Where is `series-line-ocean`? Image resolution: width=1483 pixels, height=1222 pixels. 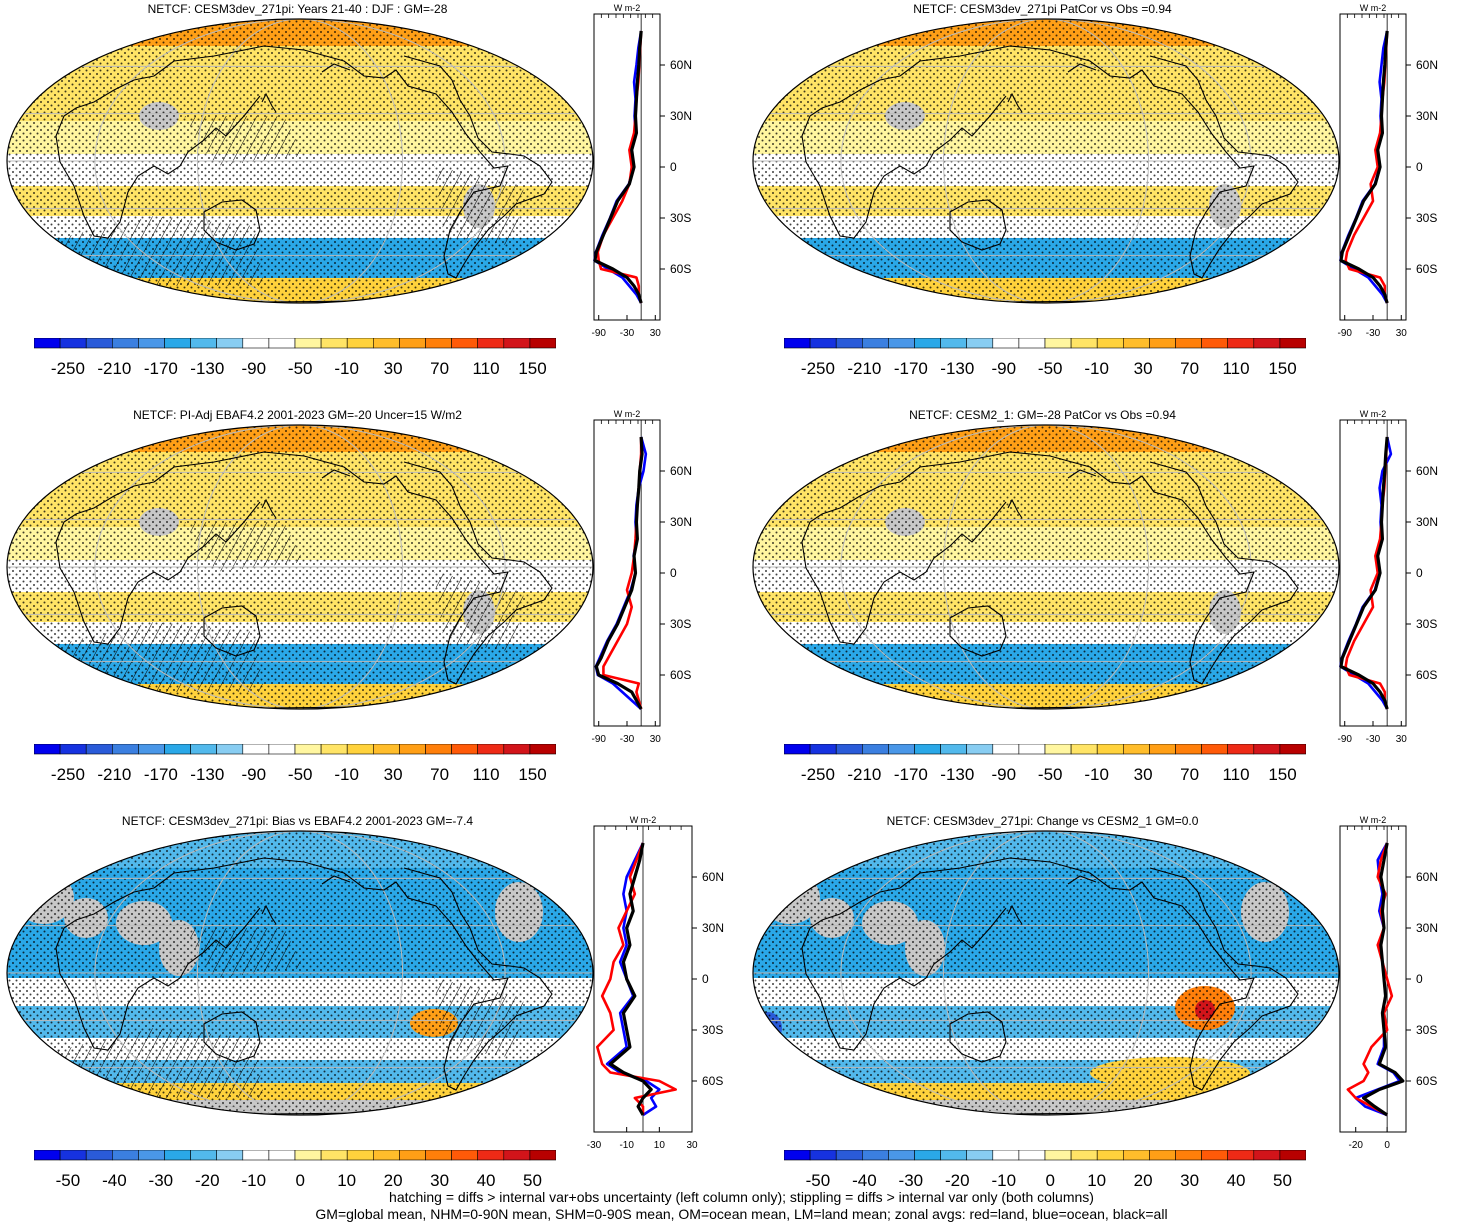 series-line-ocean is located at coordinates (1378, 979).